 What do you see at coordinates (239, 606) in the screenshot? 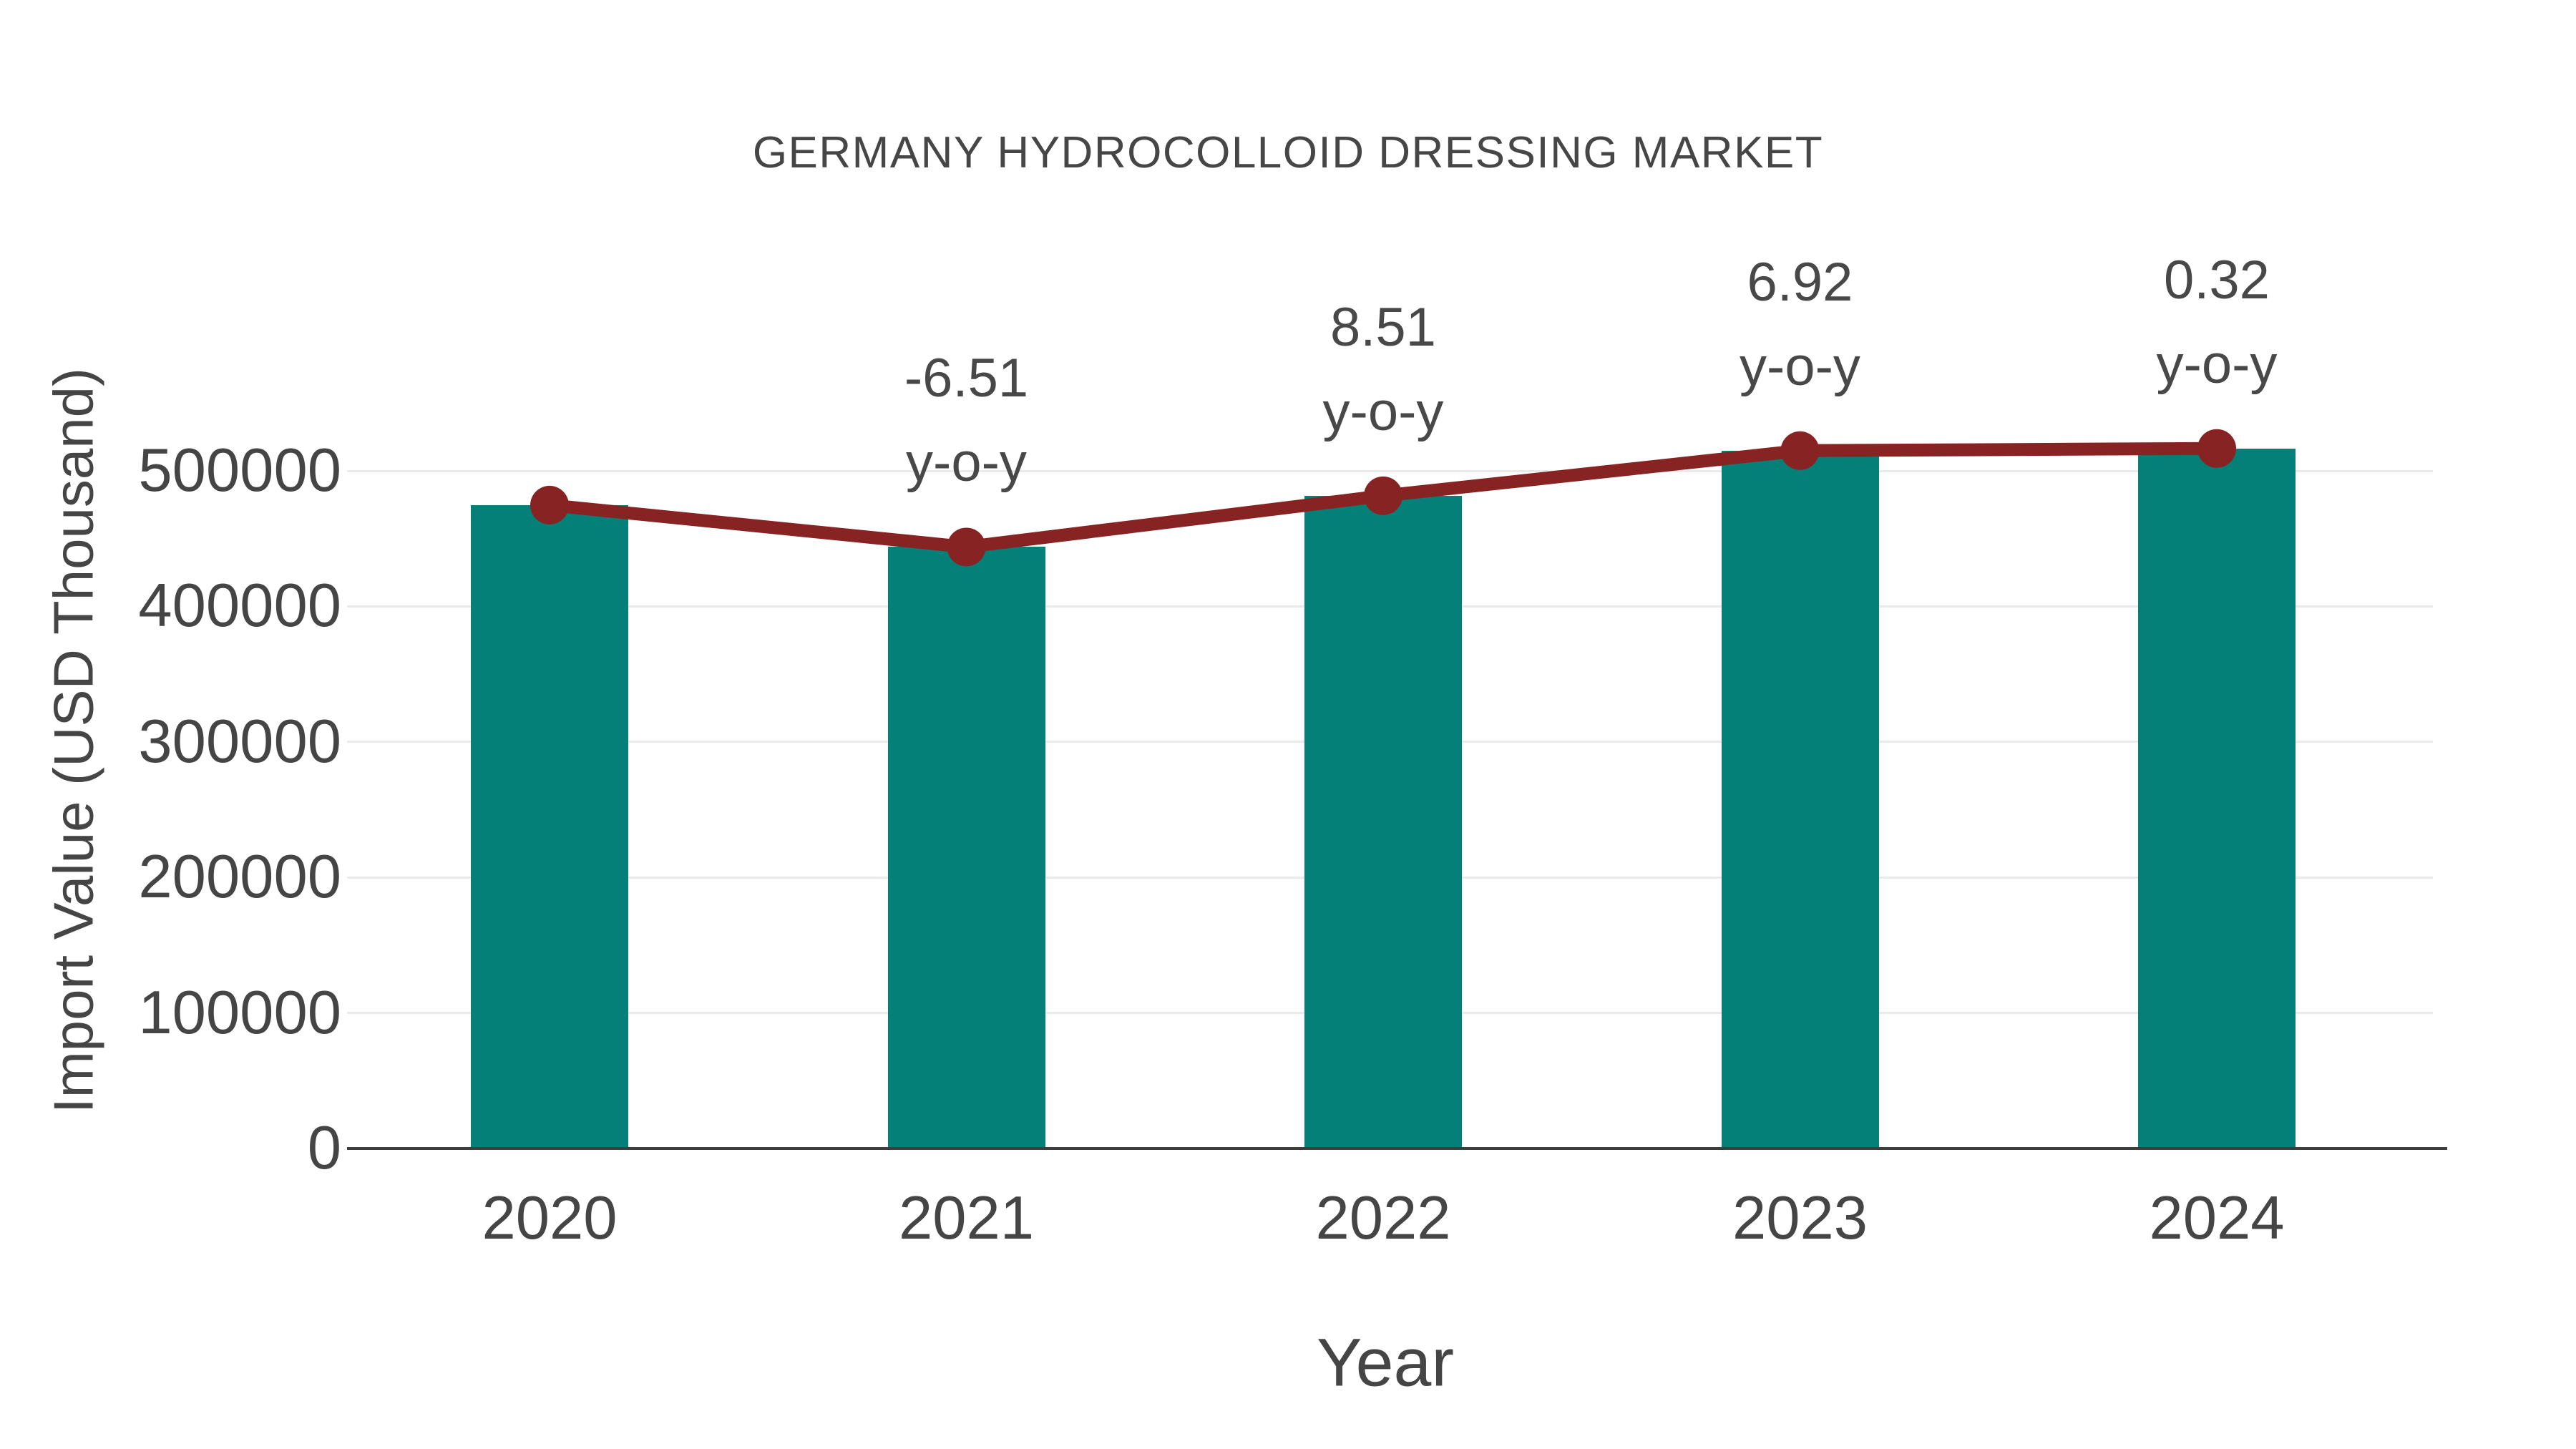
I see `y-tick-400000: 400000` at bounding box center [239, 606].